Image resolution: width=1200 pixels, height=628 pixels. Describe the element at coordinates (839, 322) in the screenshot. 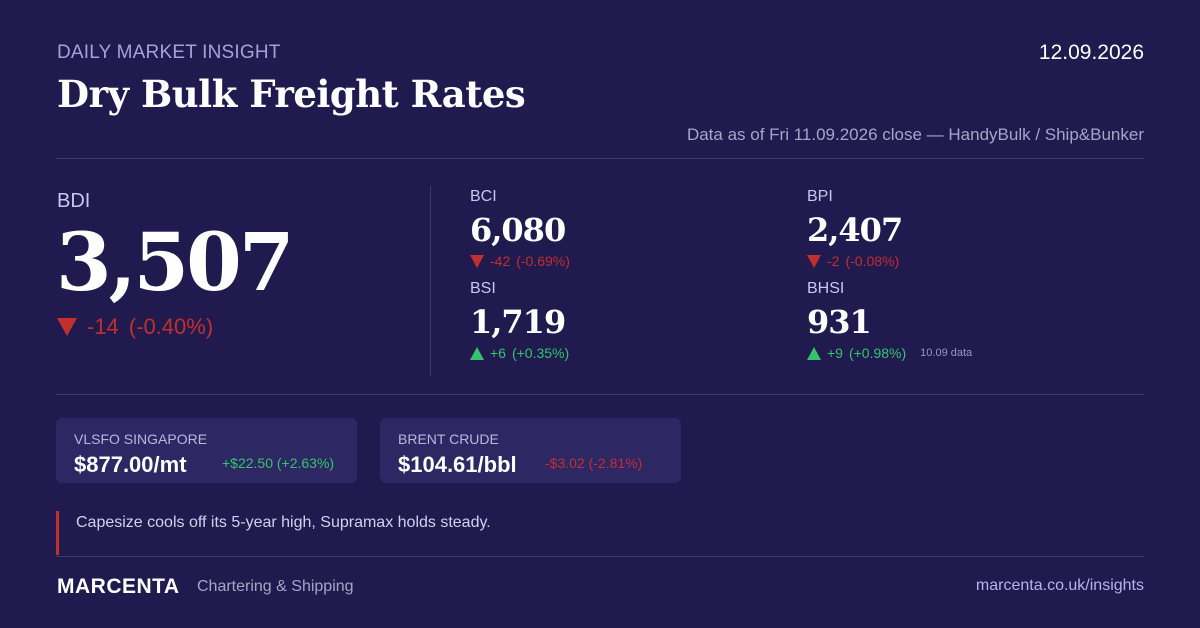

I see `bhsi-value: 931` at that location.